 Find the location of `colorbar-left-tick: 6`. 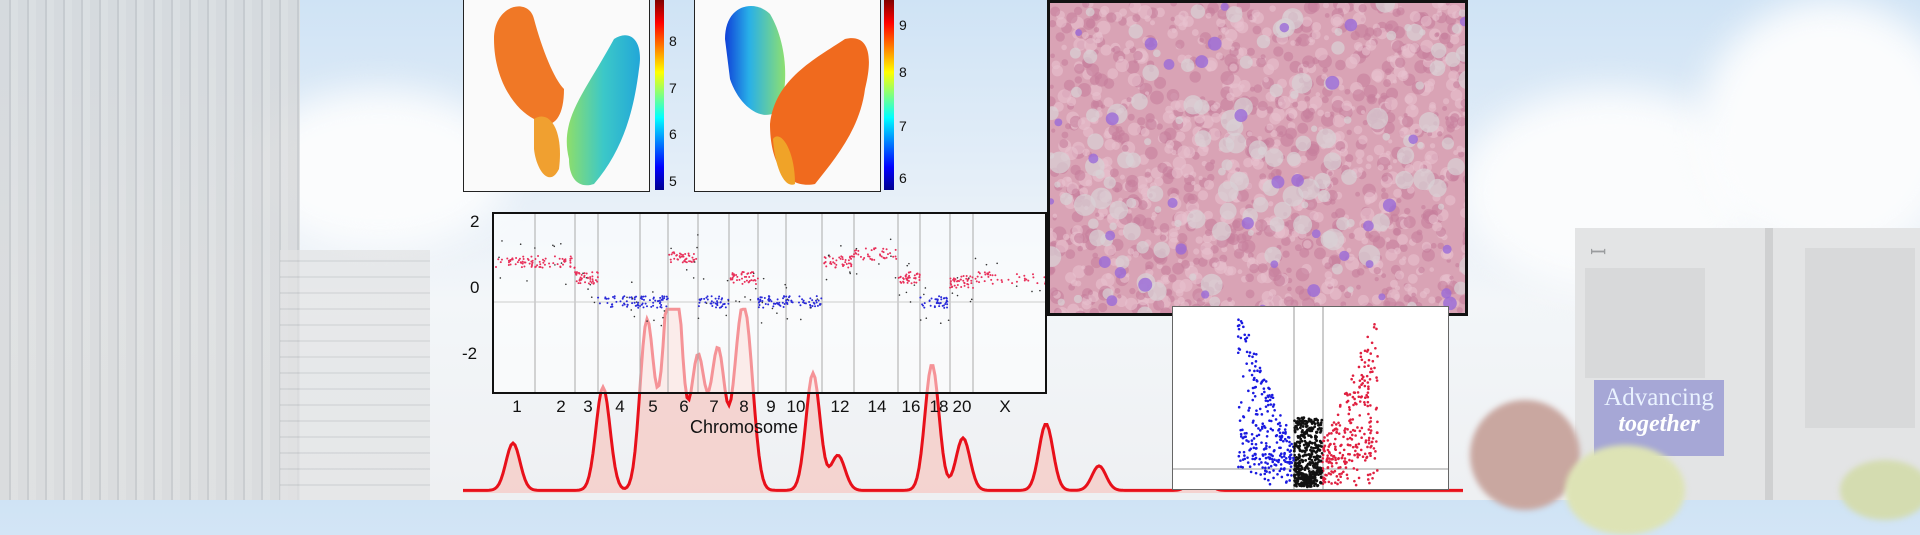

colorbar-left-tick: 6 is located at coordinates (673, 134).